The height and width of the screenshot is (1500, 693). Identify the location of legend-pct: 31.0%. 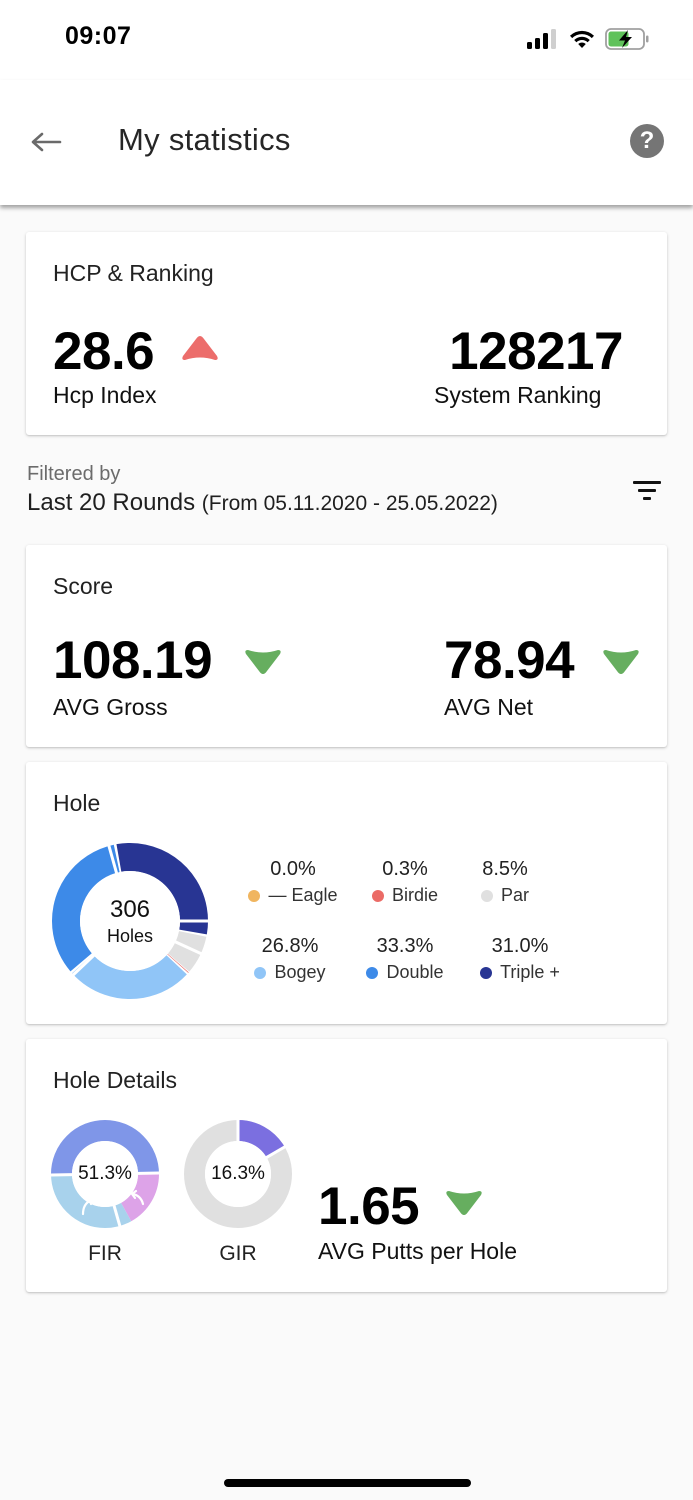
(520, 946).